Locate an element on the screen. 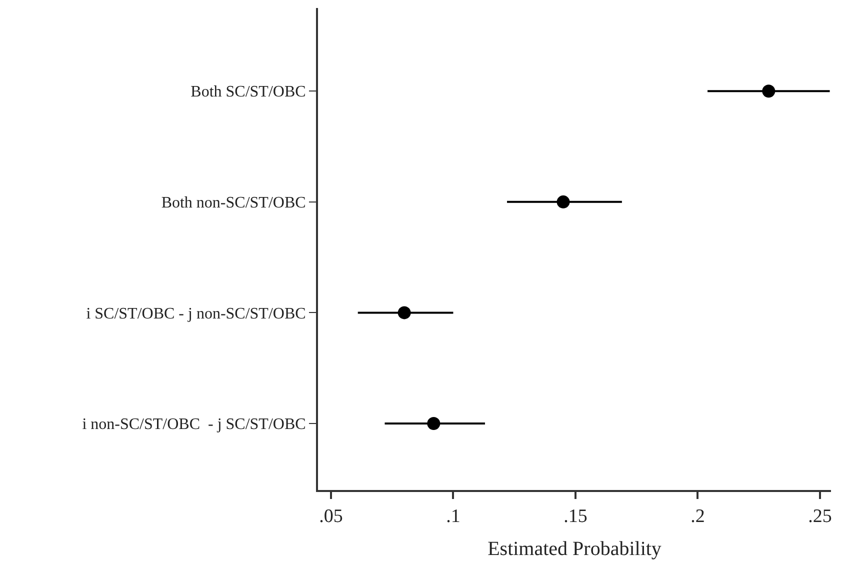 The image size is (849, 564). x-tick-label: .1 is located at coordinates (453, 516).